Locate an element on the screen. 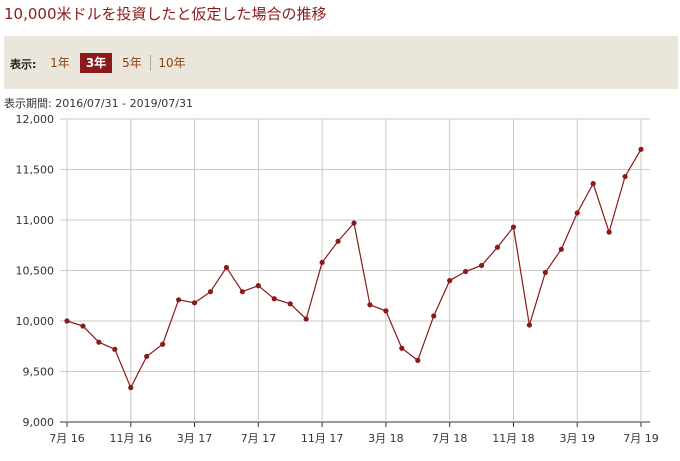 The width and height of the screenshot is (680, 461). x-tick-label: 7月 19 is located at coordinates (641, 438).